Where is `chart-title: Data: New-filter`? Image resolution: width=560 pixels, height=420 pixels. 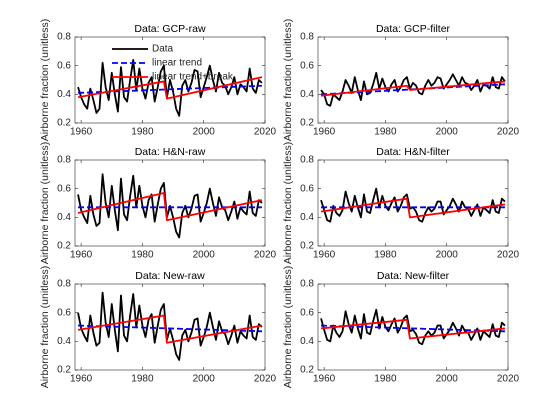 chart-title: Data: New-filter is located at coordinates (413, 276).